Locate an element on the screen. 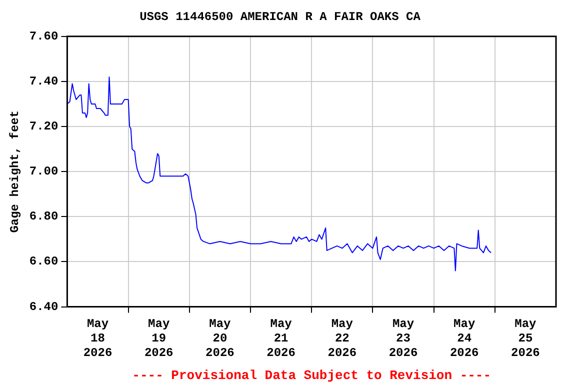 The height and width of the screenshot is (384, 576). x-tick-label: May 24 2026 is located at coordinates (464, 338).